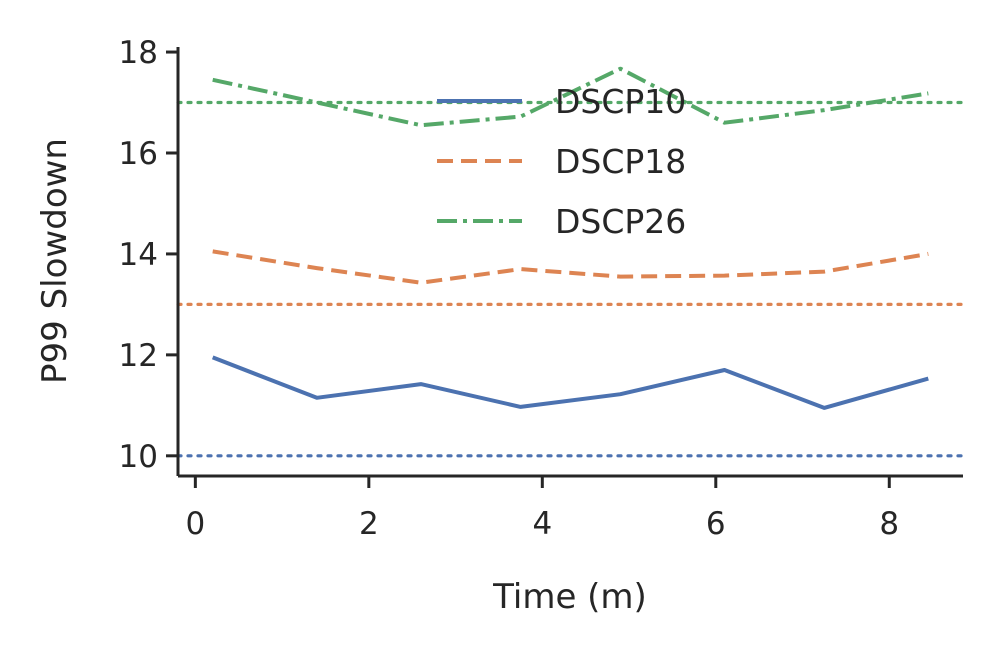 The image size is (997, 655). I want to click on y-tick-label: 16, so click(138, 154).